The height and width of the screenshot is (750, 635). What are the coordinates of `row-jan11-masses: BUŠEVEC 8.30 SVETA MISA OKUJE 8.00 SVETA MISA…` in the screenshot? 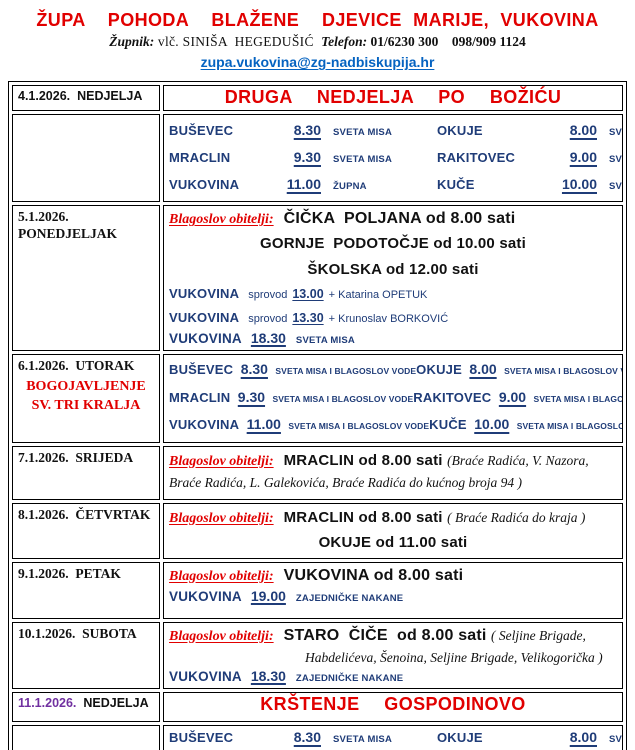 It's located at (317, 737).